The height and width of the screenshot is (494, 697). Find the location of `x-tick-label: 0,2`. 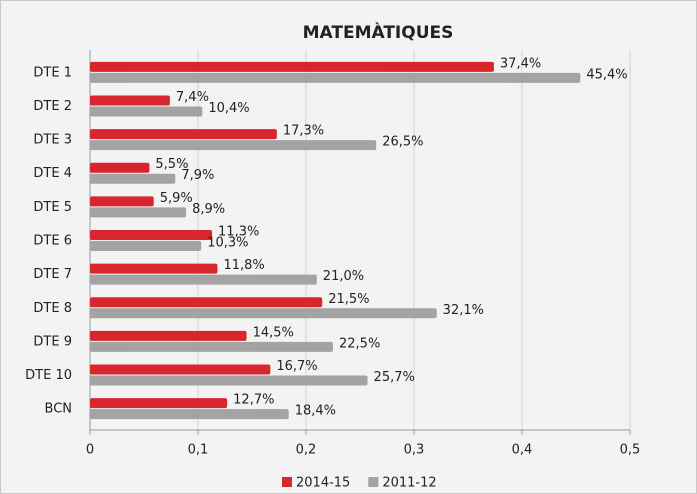

x-tick-label: 0,2 is located at coordinates (306, 450).